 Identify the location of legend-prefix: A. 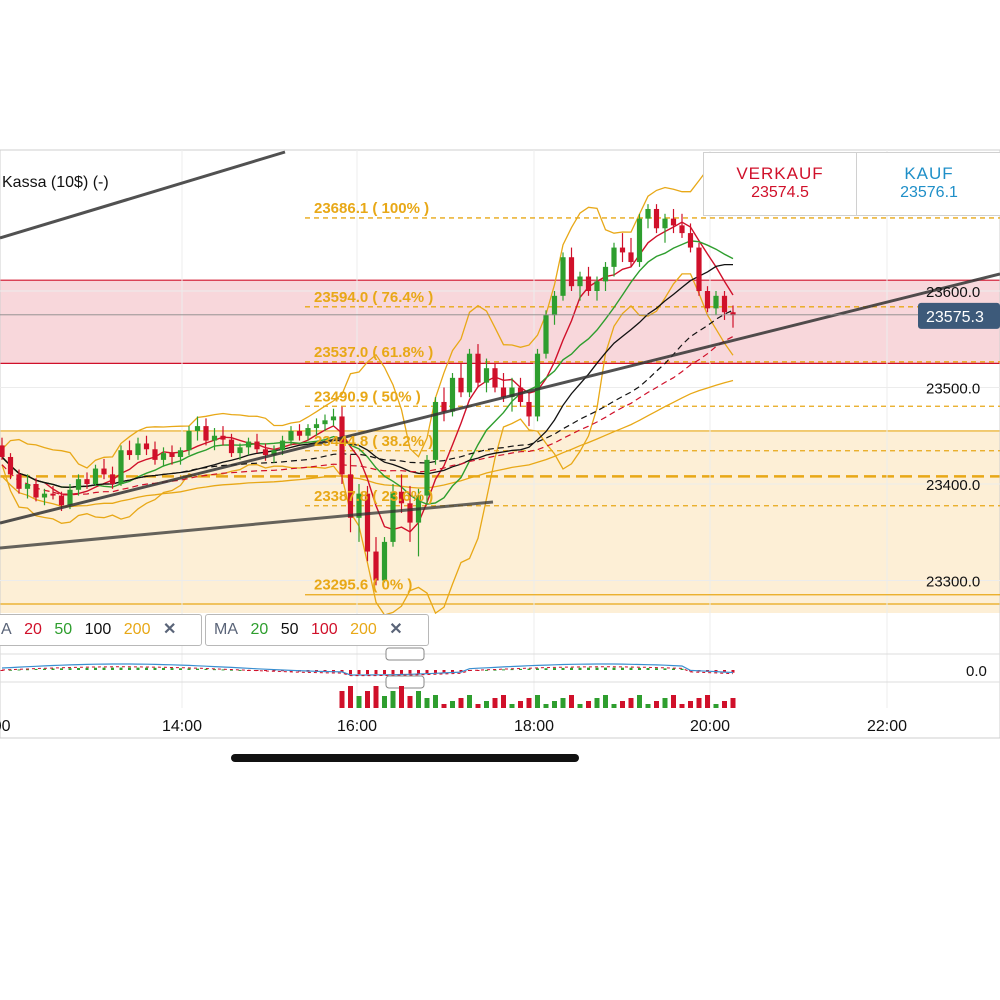
(6, 629).